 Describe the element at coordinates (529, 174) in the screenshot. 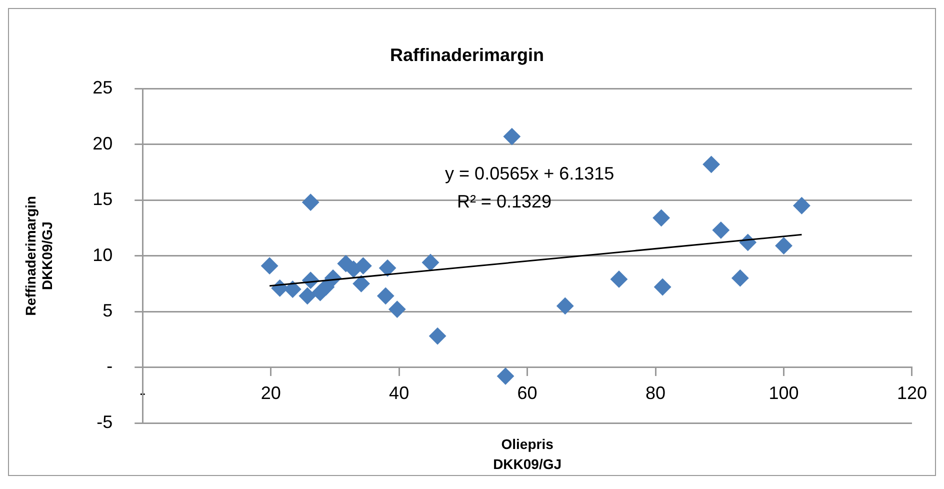

I see `annotation: y = 0.0565x + 6.1315` at that location.